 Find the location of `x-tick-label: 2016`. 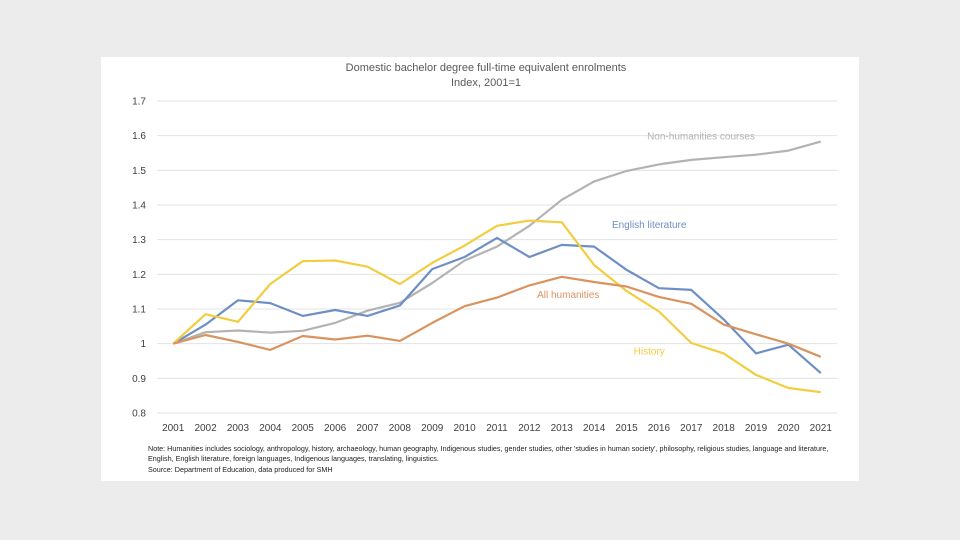

x-tick-label: 2016 is located at coordinates (659, 428).